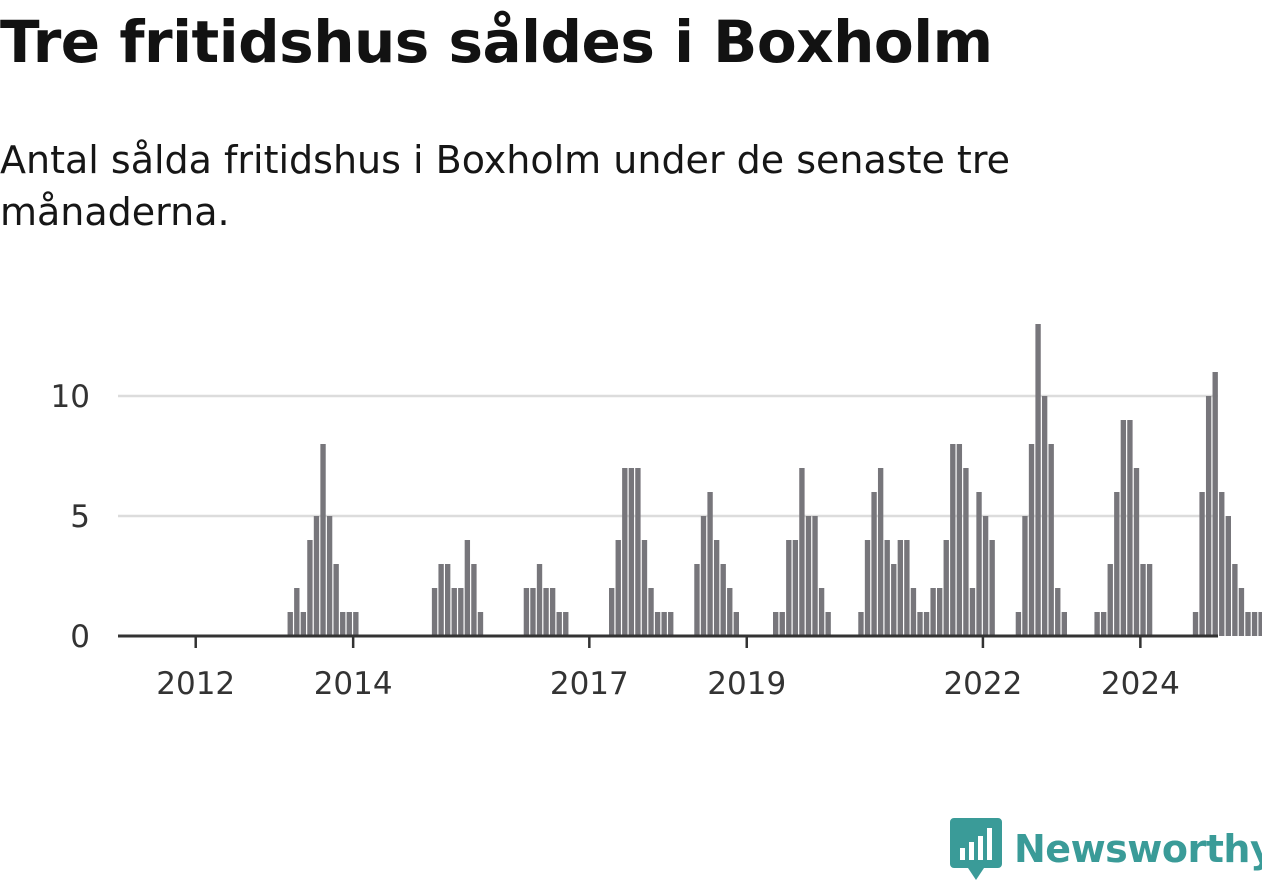 This screenshot has width=1262, height=880. Describe the element at coordinates (976, 849) in the screenshot. I see `newsworthy-logo-icon` at that location.